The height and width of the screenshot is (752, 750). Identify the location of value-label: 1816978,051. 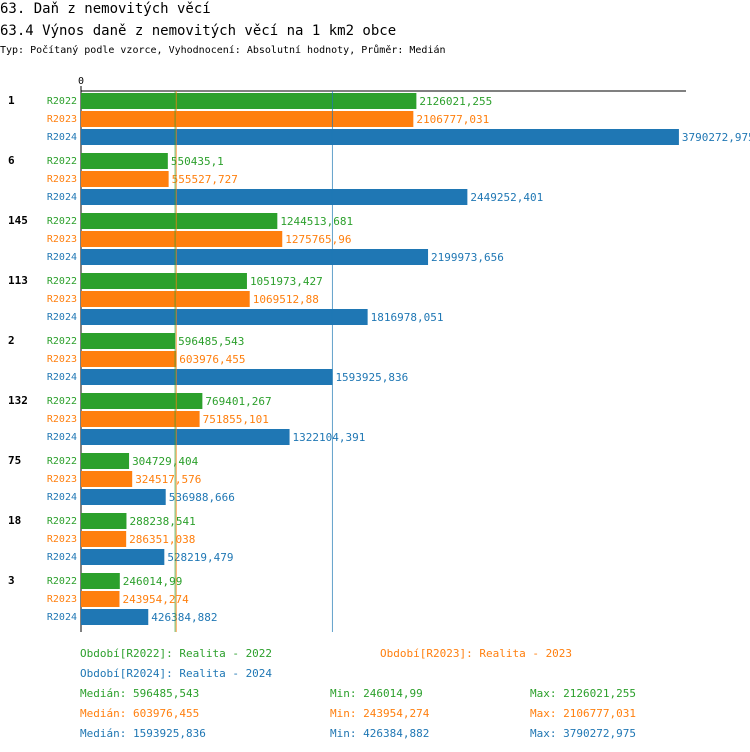
(407, 317).